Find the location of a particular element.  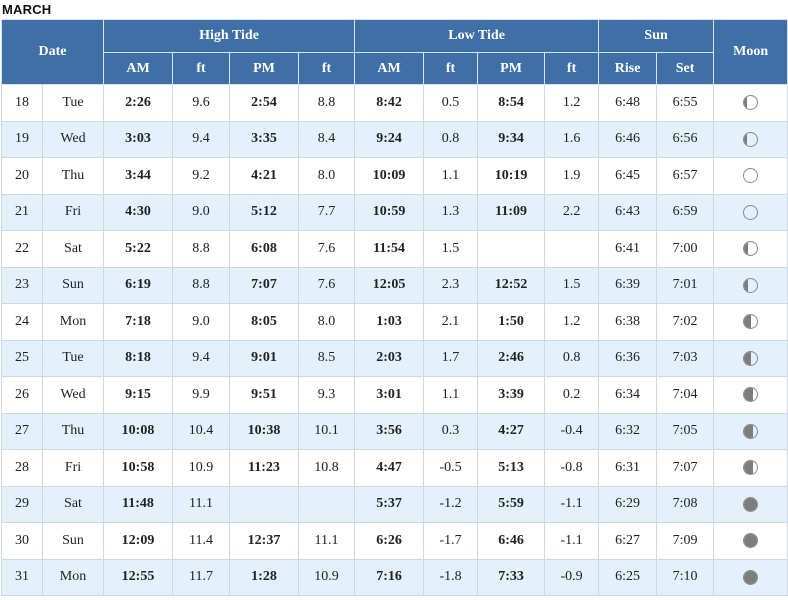

cell-sunrise: 6:39 is located at coordinates (628, 285).